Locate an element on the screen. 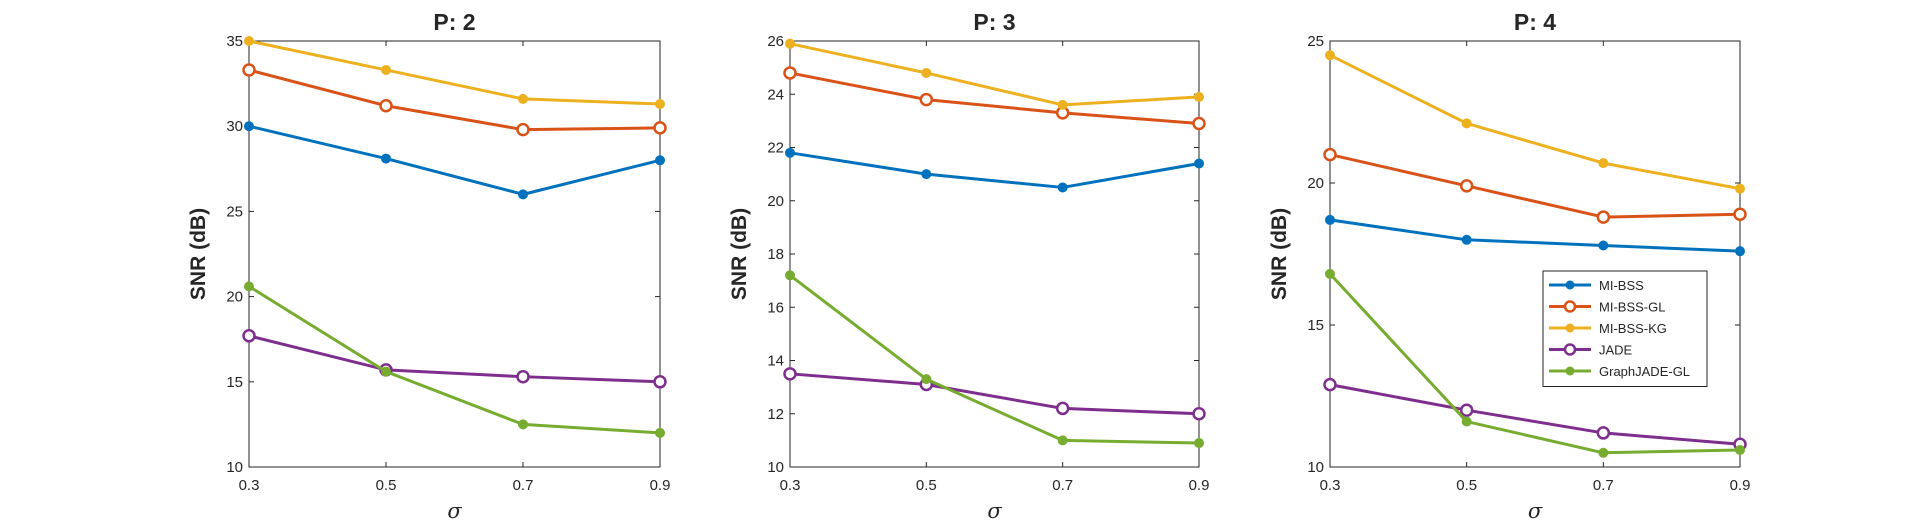 Image resolution: width=1913 pixels, height=525 pixels. legend-label: MI-BSS is located at coordinates (1621, 285).